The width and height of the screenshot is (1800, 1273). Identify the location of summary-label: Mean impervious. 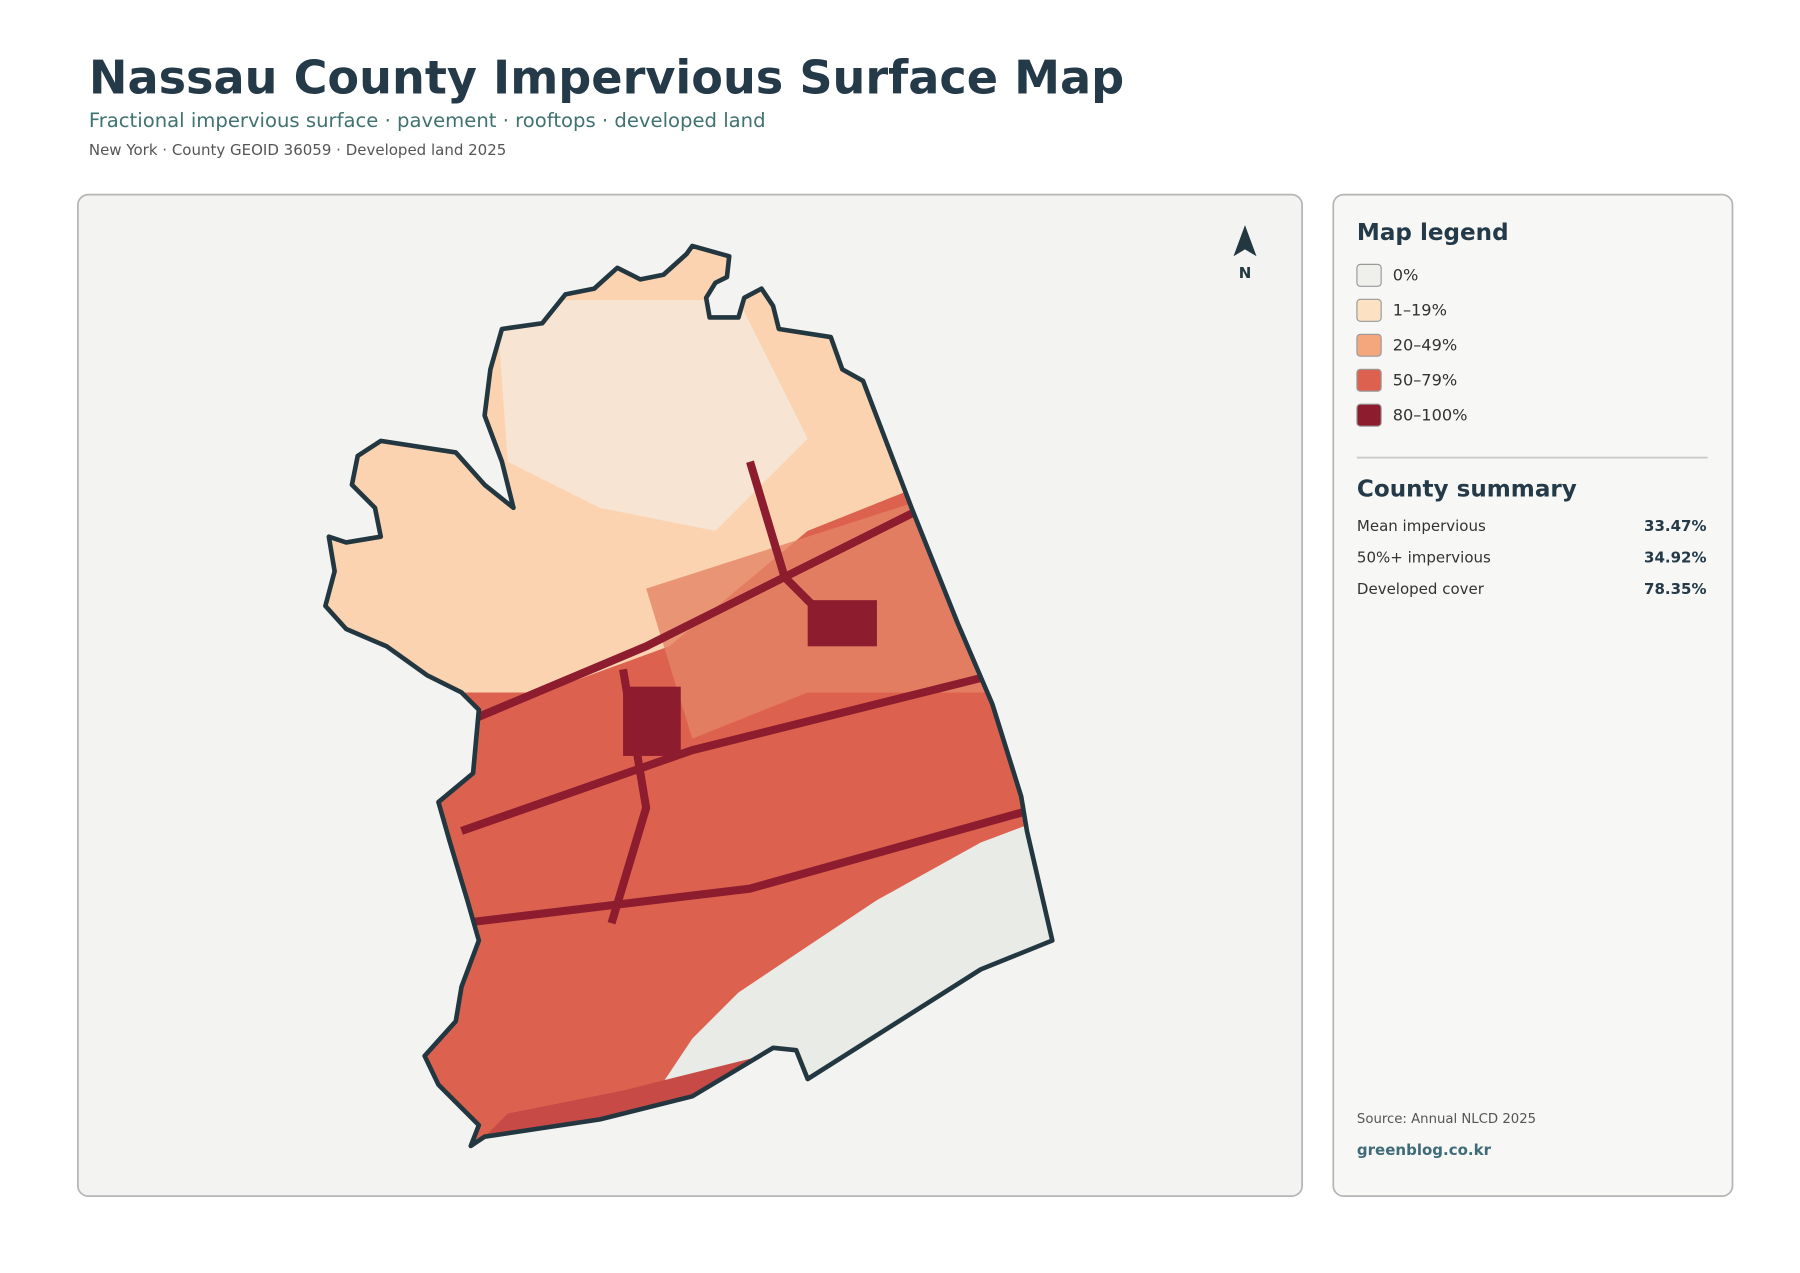
(1421, 526).